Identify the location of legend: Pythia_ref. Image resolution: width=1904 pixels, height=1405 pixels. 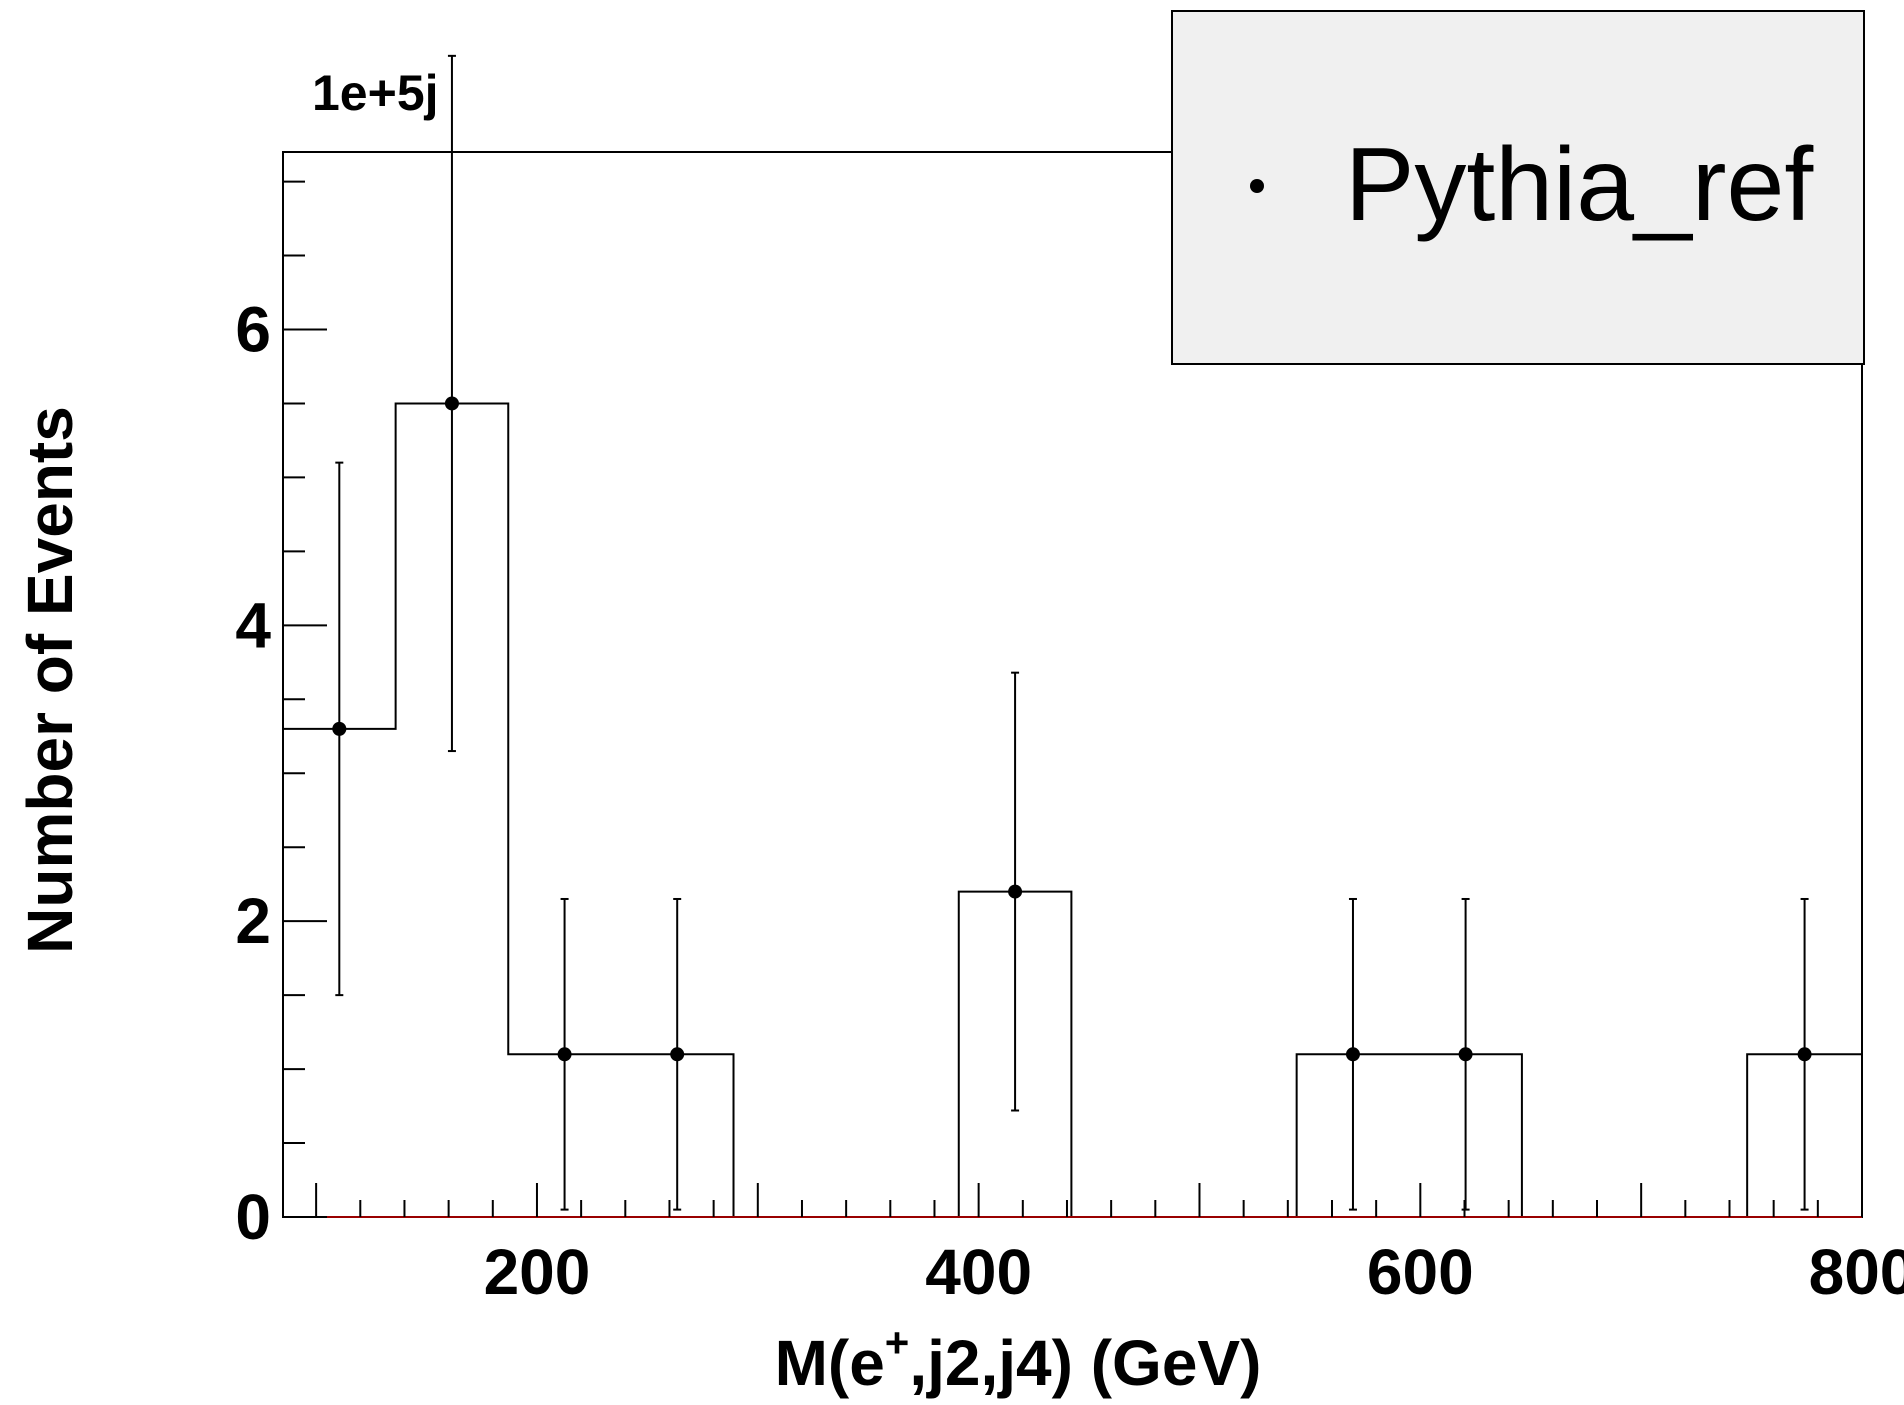
(1518, 187).